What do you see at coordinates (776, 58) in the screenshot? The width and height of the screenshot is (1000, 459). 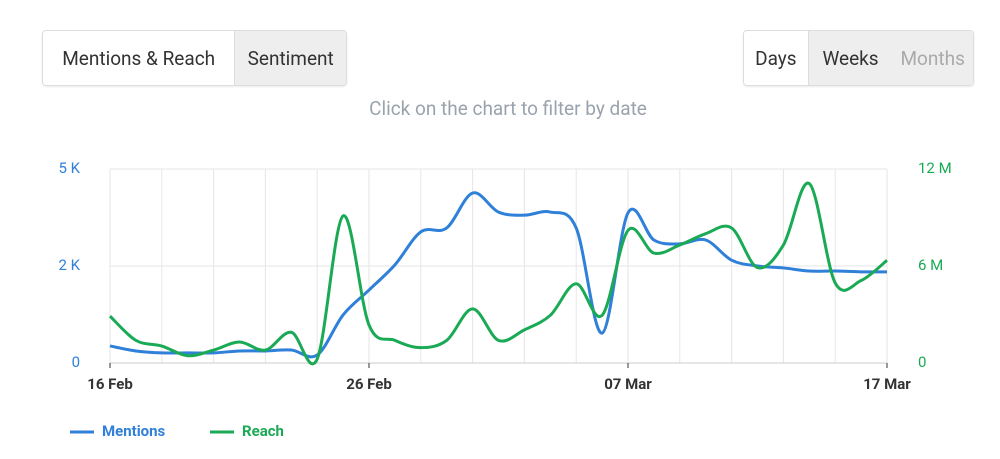 I see `period-button: Days` at bounding box center [776, 58].